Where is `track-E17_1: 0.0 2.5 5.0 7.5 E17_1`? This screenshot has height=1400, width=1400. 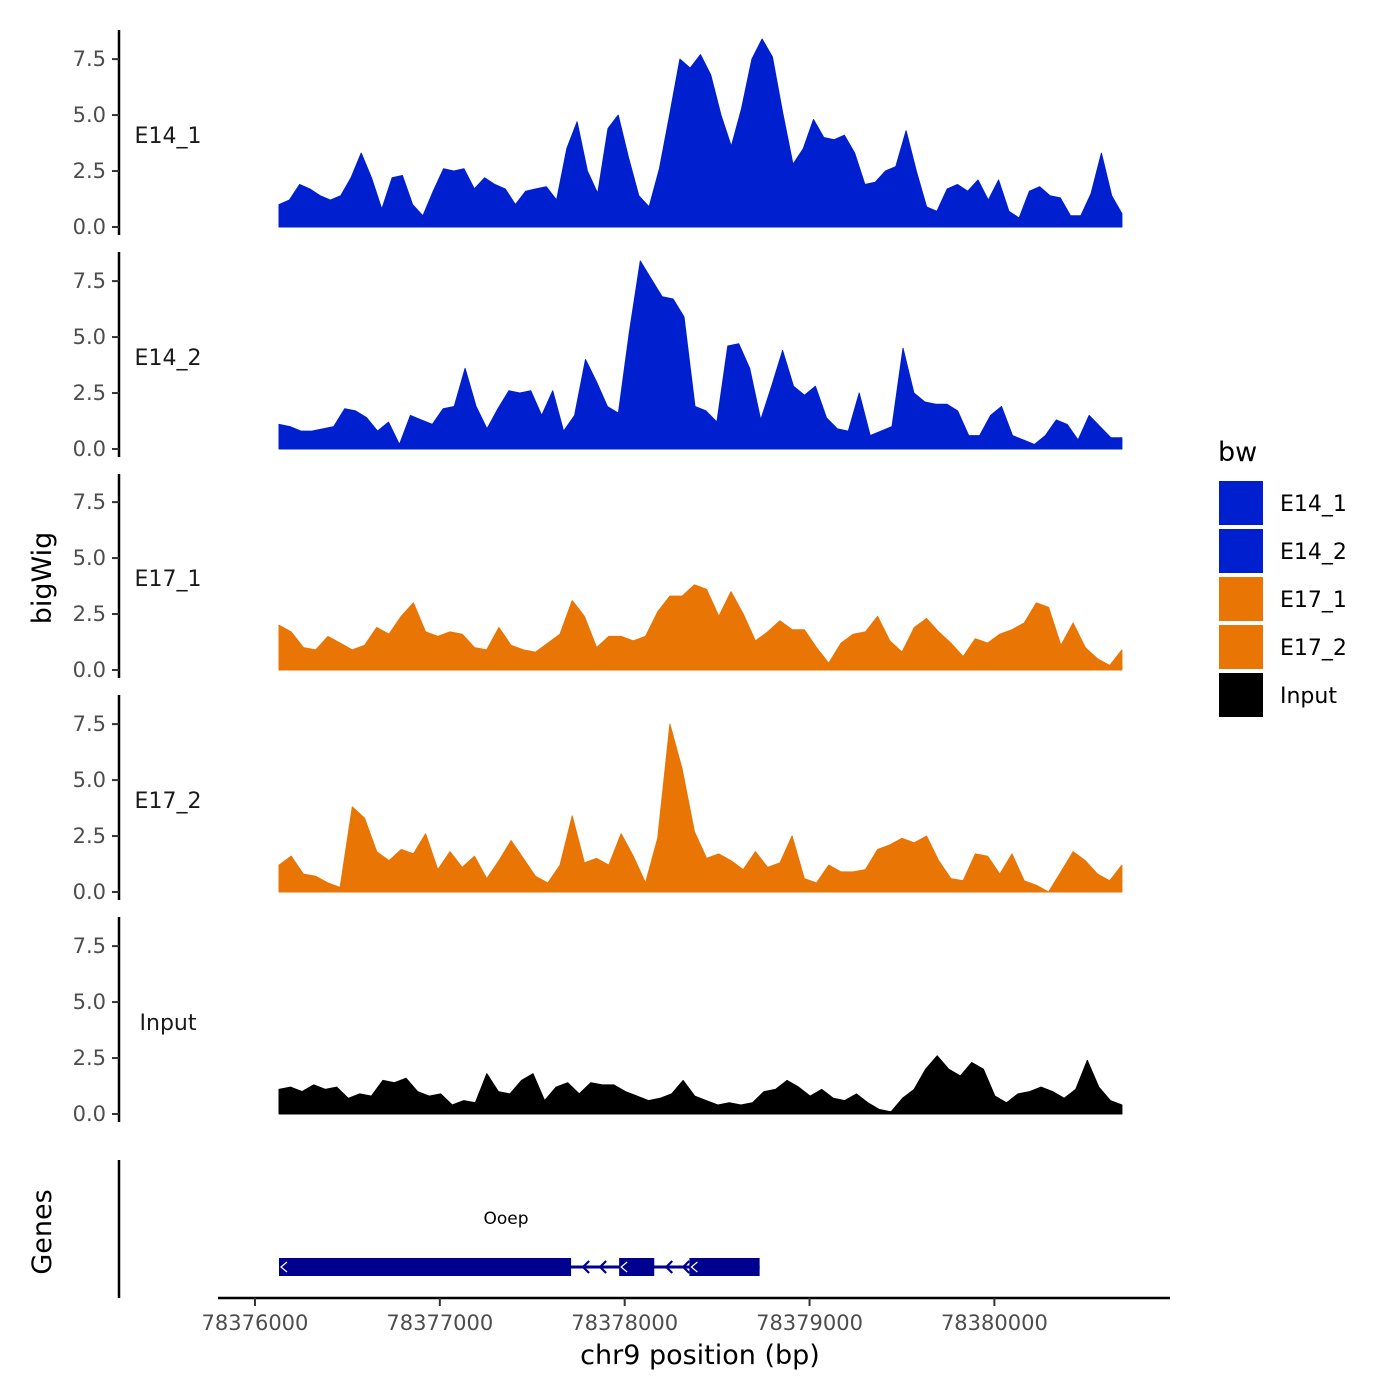
track-E17_1: 0.0 2.5 5.0 7.5 E17_1 is located at coordinates (598, 578).